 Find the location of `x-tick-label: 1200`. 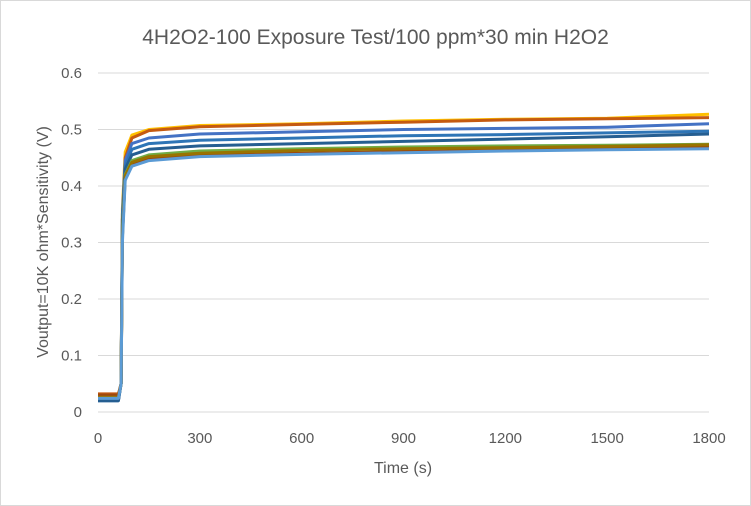

x-tick-label: 1200 is located at coordinates (505, 438).